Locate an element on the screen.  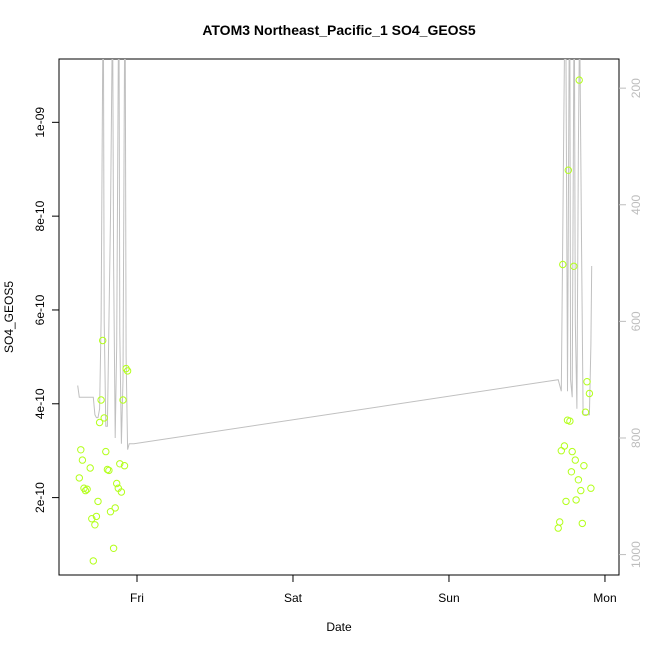
y-tick-label: 2e-10 is located at coordinates (40, 497).